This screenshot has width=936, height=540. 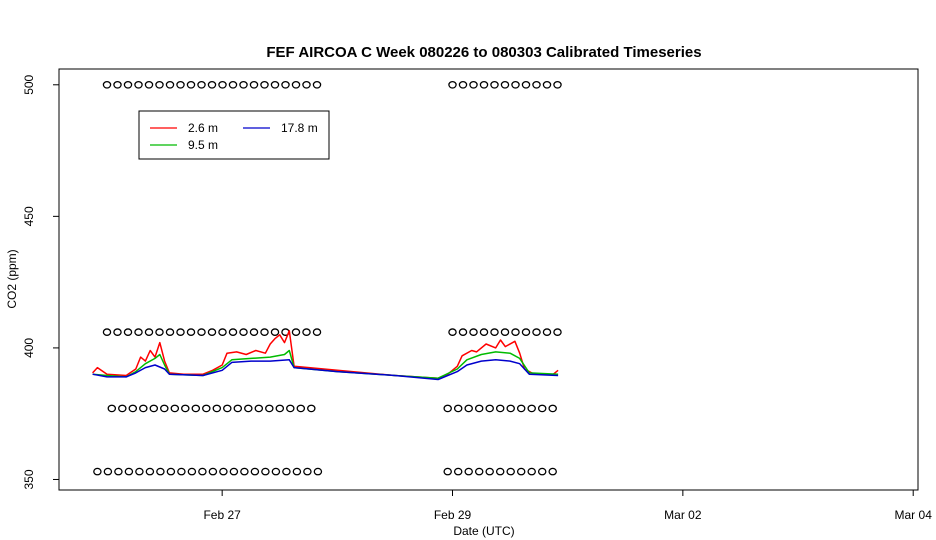 What do you see at coordinates (29, 84) in the screenshot?
I see `y-tick-label: 500` at bounding box center [29, 84].